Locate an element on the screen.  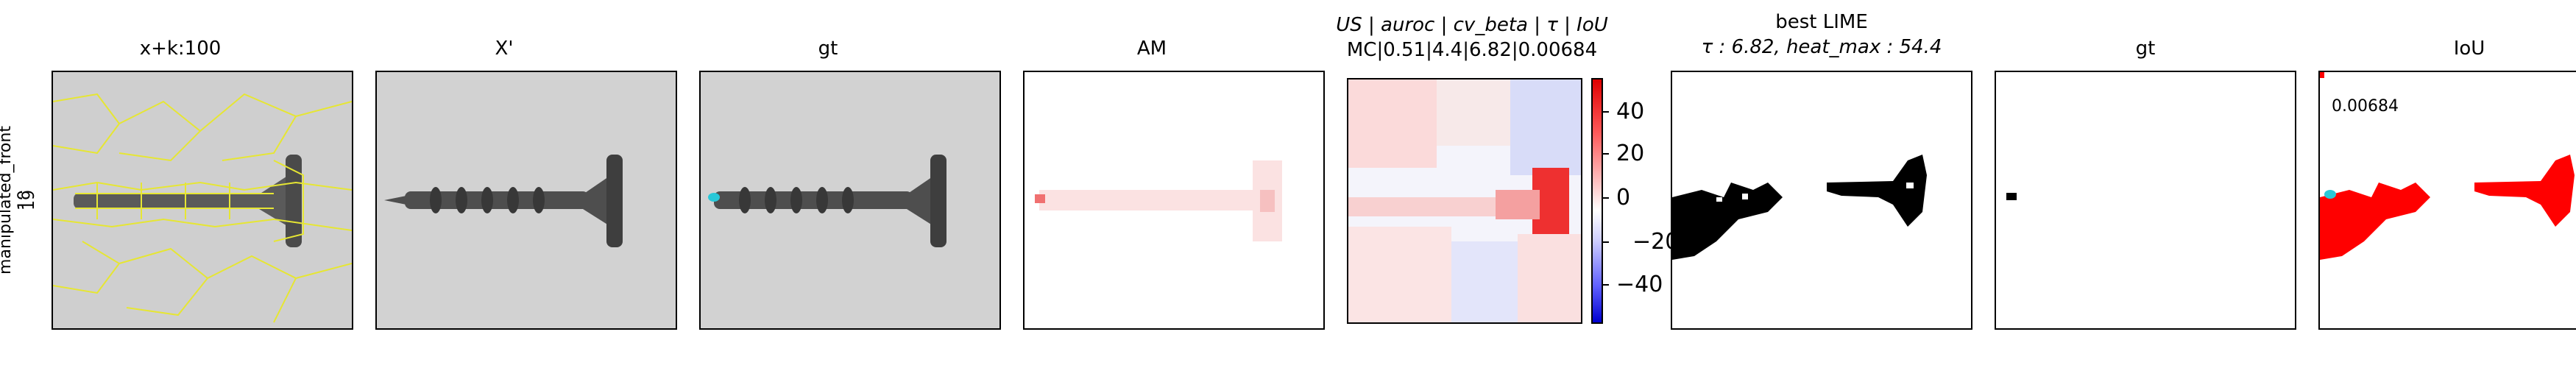
panel6-svg is located at coordinates (1821, 200).